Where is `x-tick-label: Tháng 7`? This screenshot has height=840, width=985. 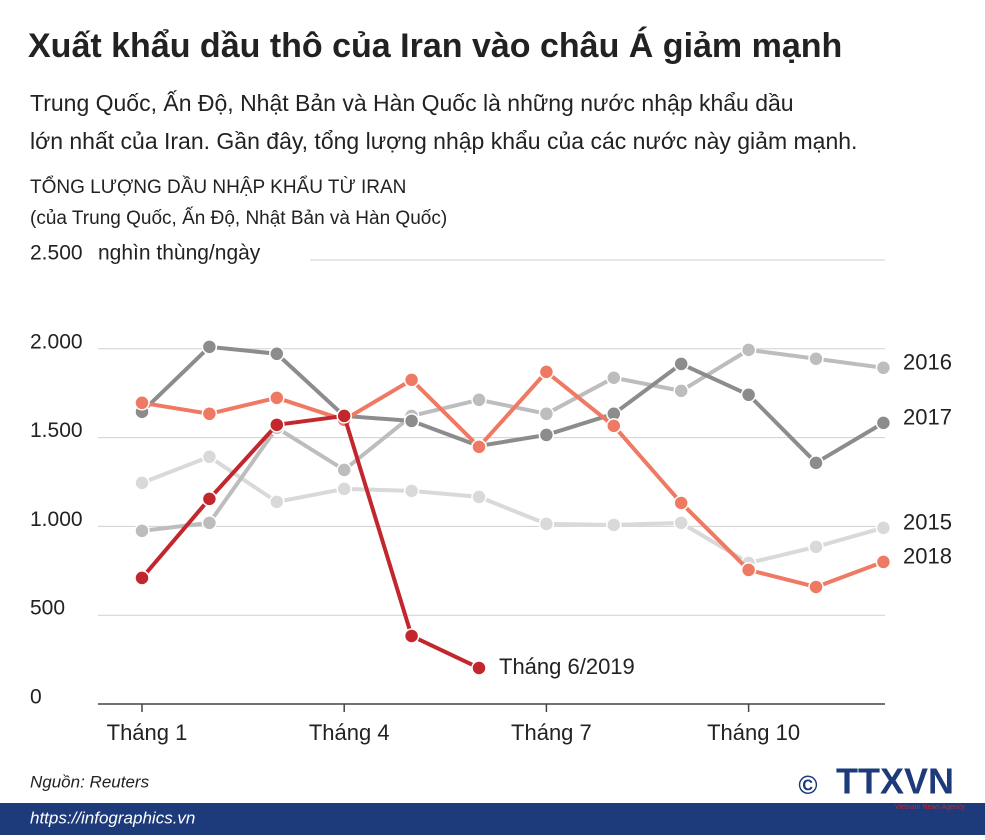 x-tick-label: Tháng 7 is located at coordinates (551, 732).